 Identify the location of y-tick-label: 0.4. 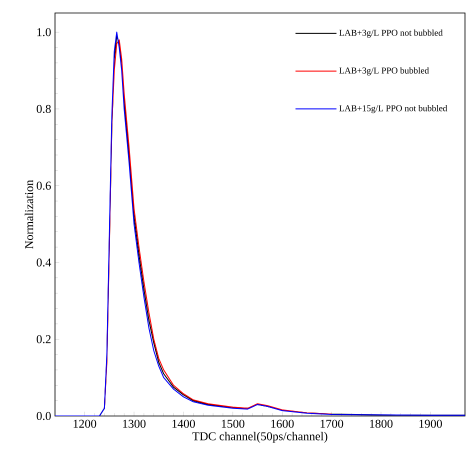
(44, 262).